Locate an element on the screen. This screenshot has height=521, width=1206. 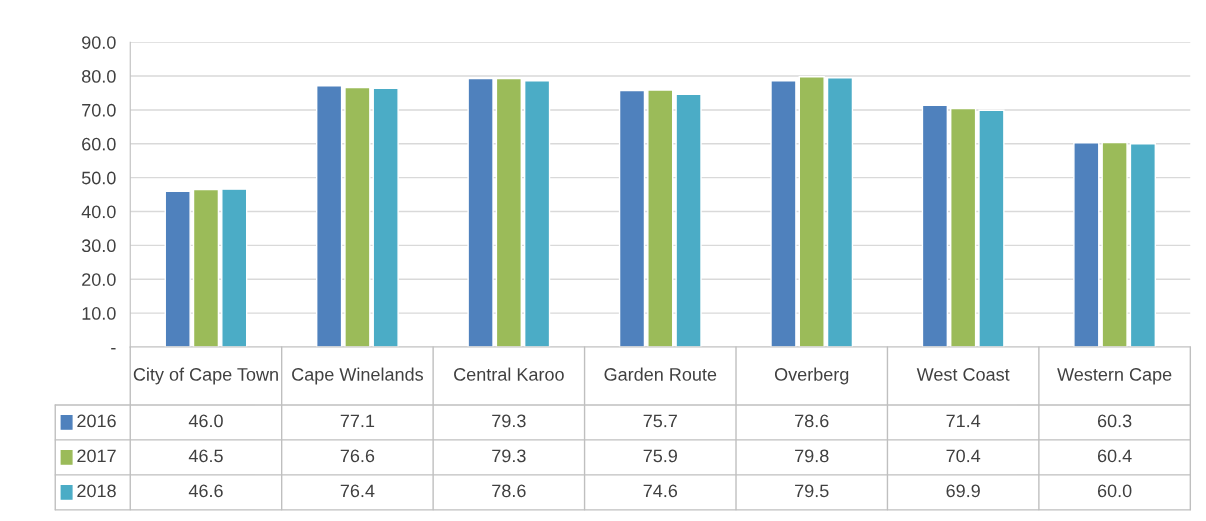
data-label: 79.5 is located at coordinates (812, 491).